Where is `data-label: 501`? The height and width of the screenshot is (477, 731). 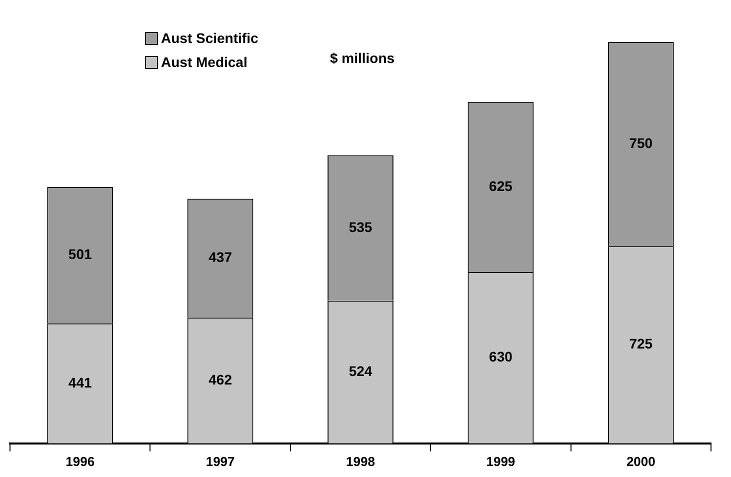 data-label: 501 is located at coordinates (80, 254).